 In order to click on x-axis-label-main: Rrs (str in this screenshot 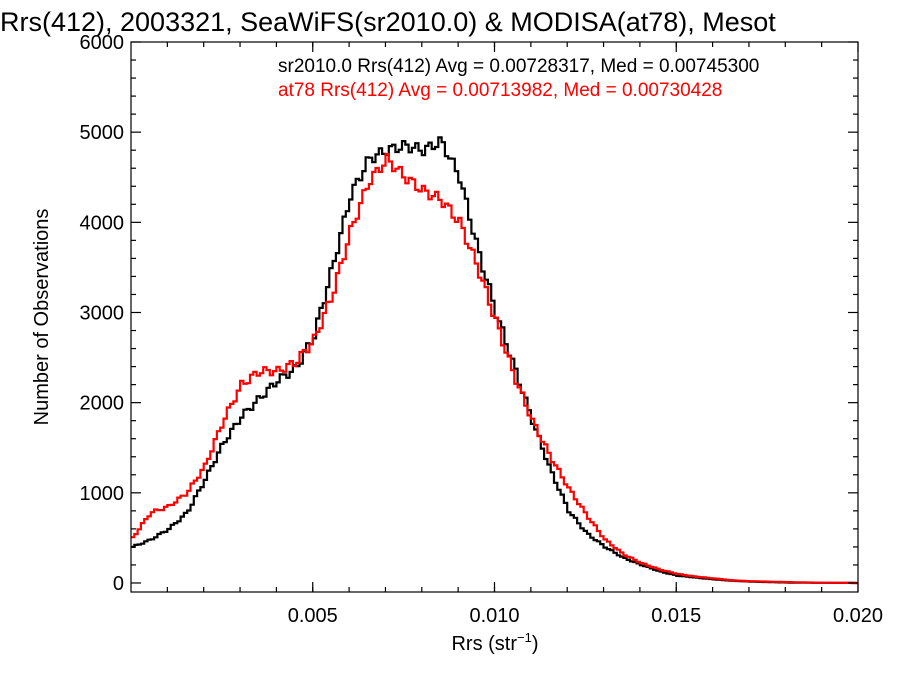, I will do `click(484, 644)`.